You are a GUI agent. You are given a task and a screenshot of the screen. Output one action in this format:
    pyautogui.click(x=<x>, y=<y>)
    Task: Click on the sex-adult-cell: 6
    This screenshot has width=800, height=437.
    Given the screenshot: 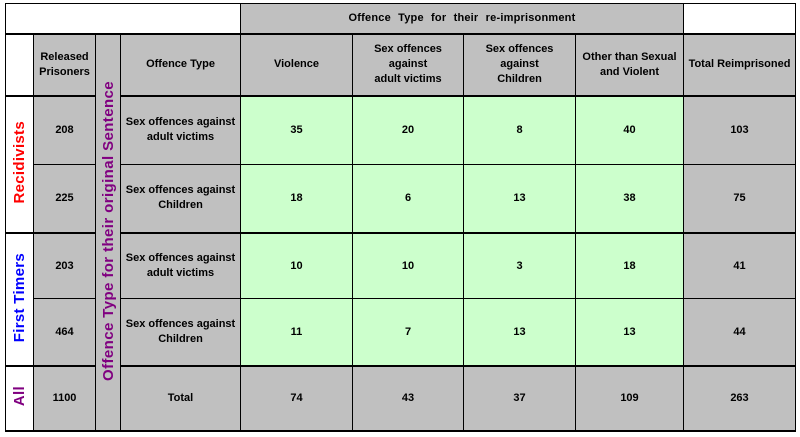 What is the action you would take?
    pyautogui.click(x=408, y=198)
    